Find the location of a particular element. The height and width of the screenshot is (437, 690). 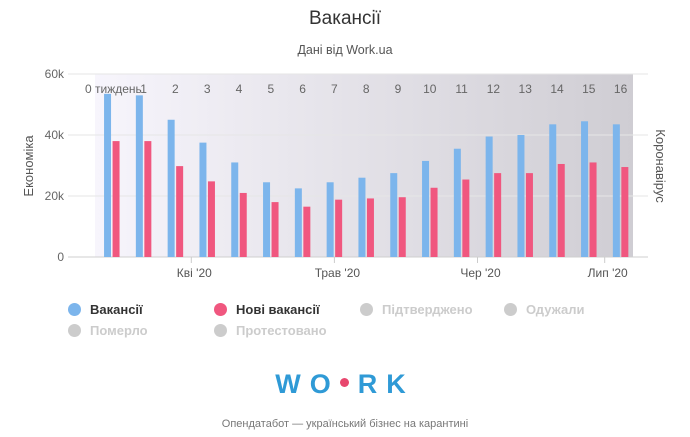

week-label: 5 is located at coordinates (270, 89).